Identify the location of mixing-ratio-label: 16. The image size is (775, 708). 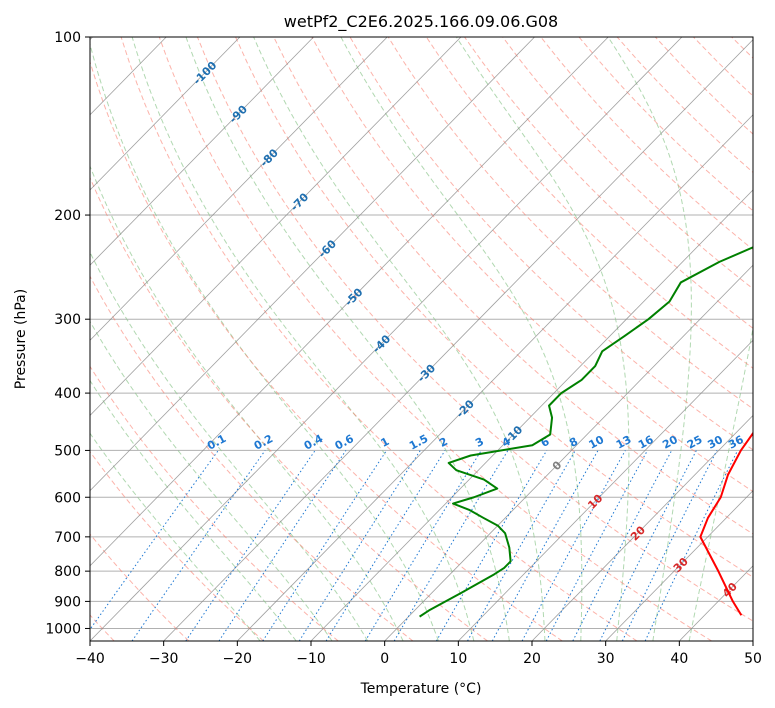
(646, 442).